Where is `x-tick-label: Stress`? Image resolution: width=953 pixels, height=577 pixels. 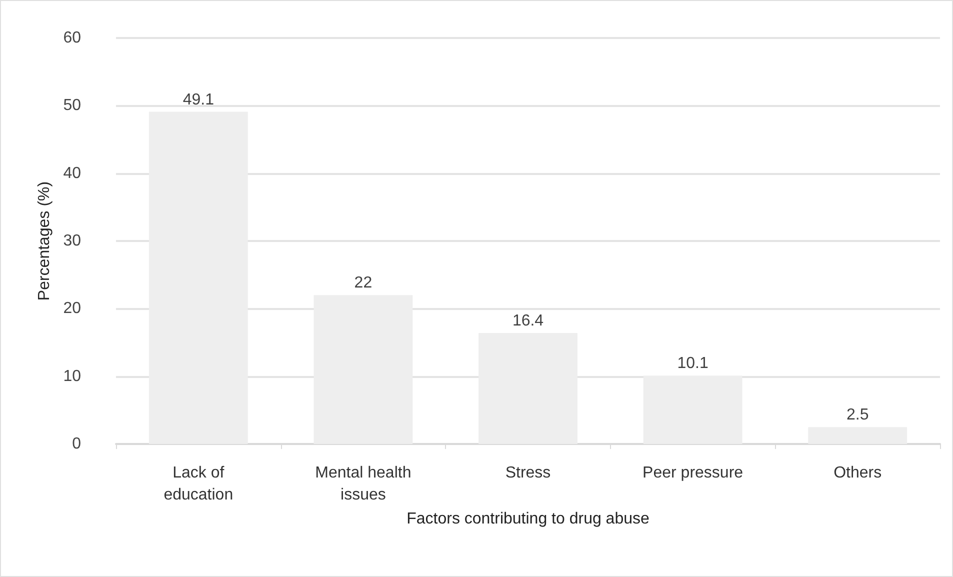 x-tick-label: Stress is located at coordinates (528, 473).